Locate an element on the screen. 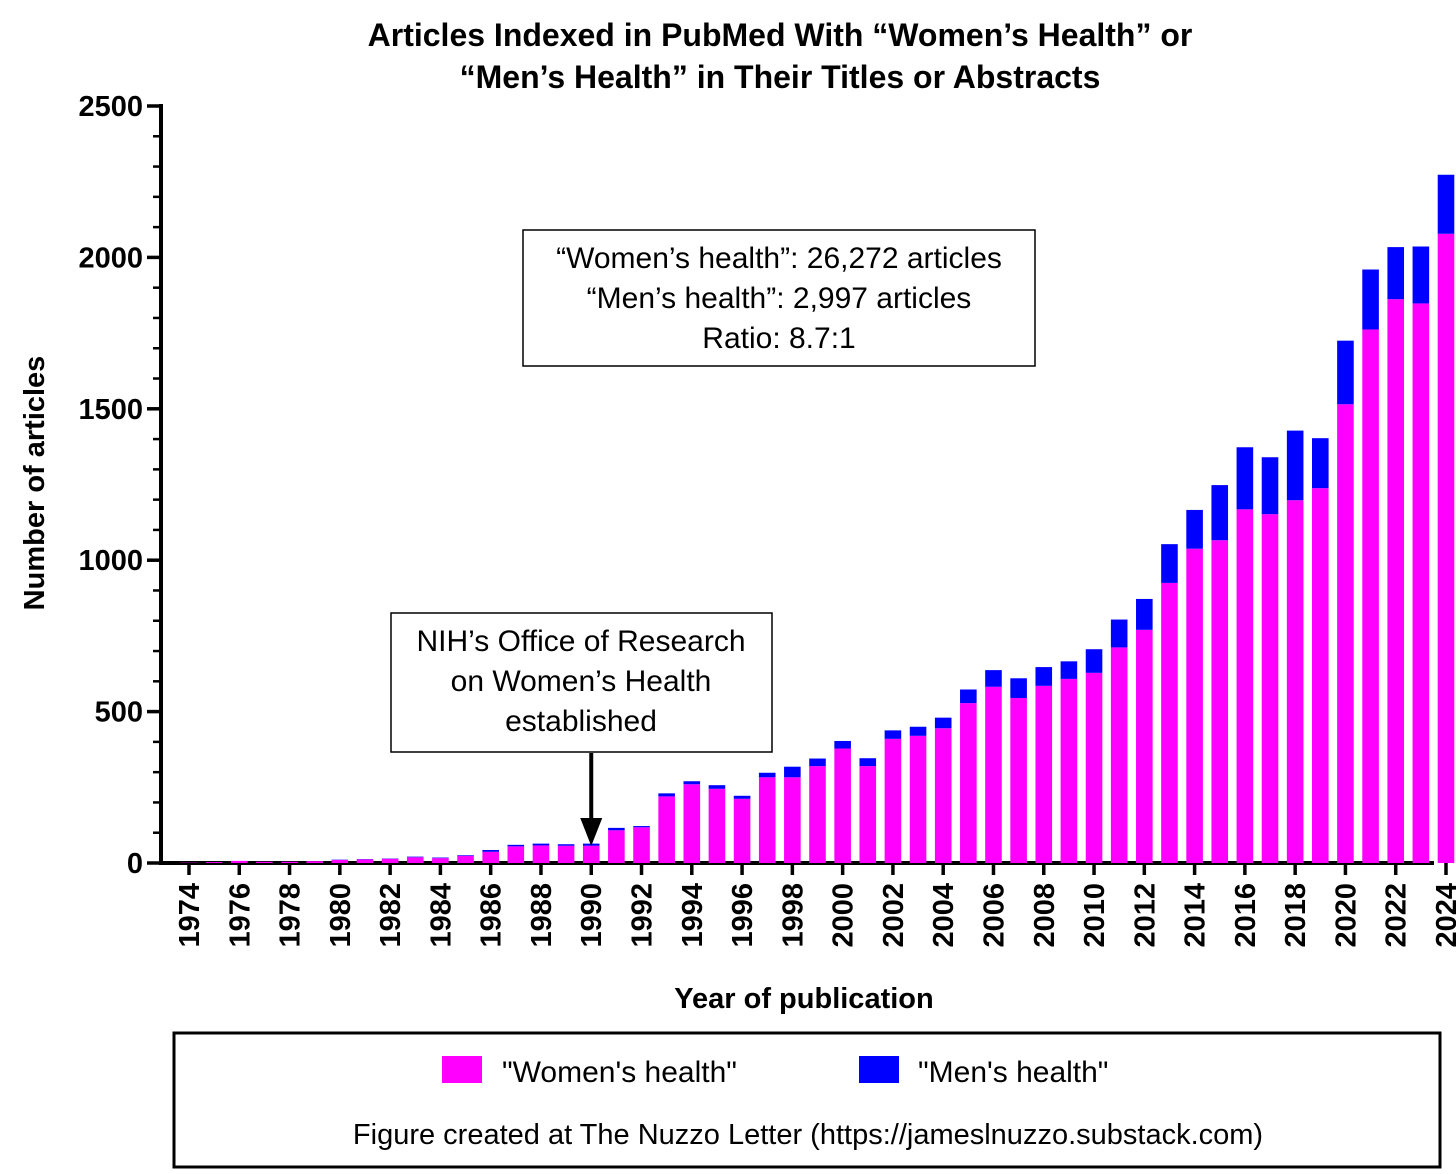 This screenshot has width=1456, height=1174. bar-men-2007 is located at coordinates (1018, 688).